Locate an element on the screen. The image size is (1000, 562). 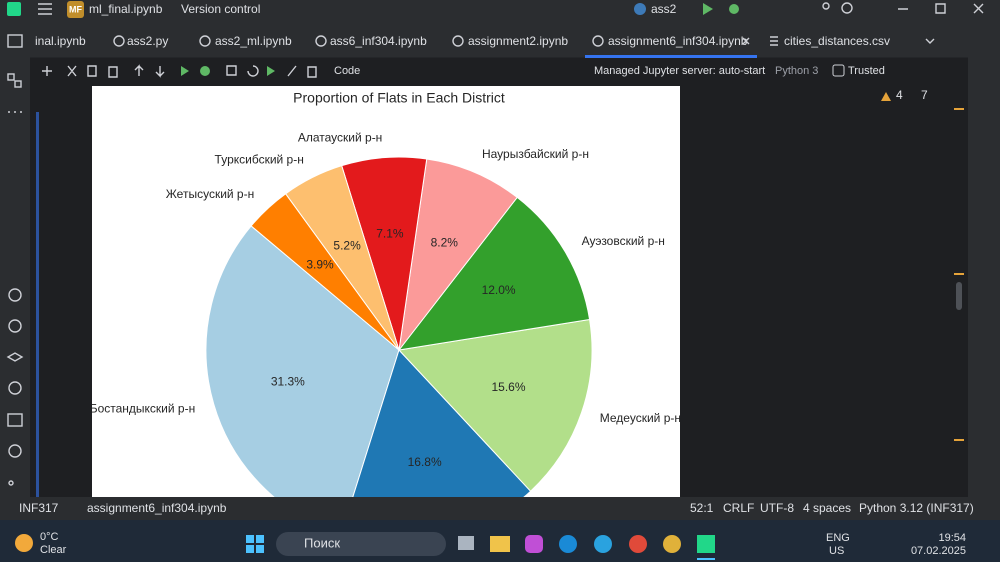
status-interpreter: Python 3.12 (INF317) is located at coordinates (916, 508).